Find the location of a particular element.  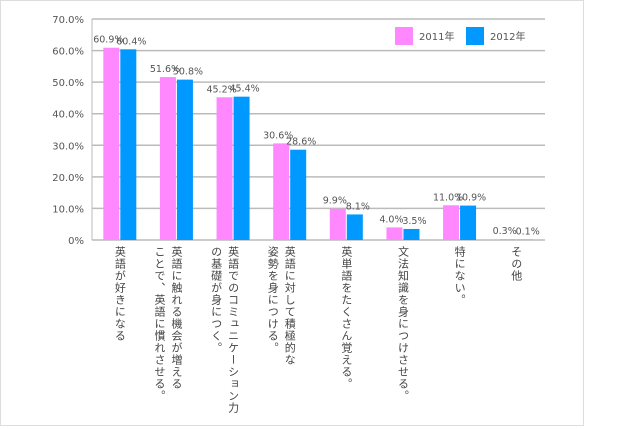

data-label: 45.4% is located at coordinates (244, 89).